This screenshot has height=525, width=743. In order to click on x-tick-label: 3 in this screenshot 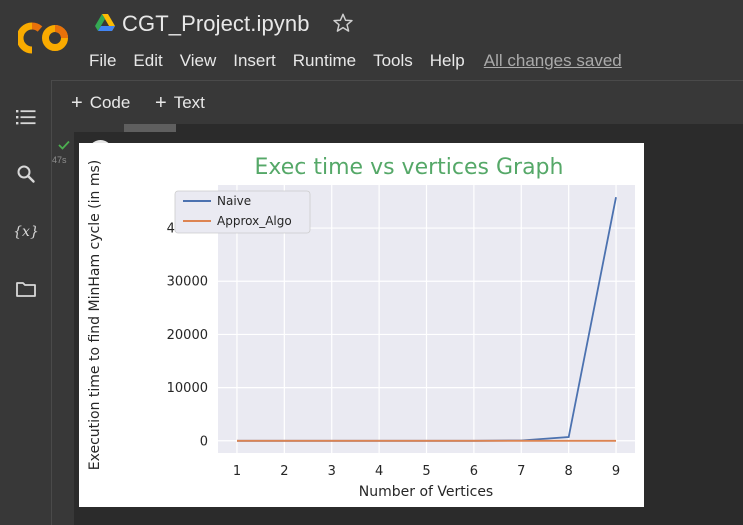, I will do `click(332, 471)`.